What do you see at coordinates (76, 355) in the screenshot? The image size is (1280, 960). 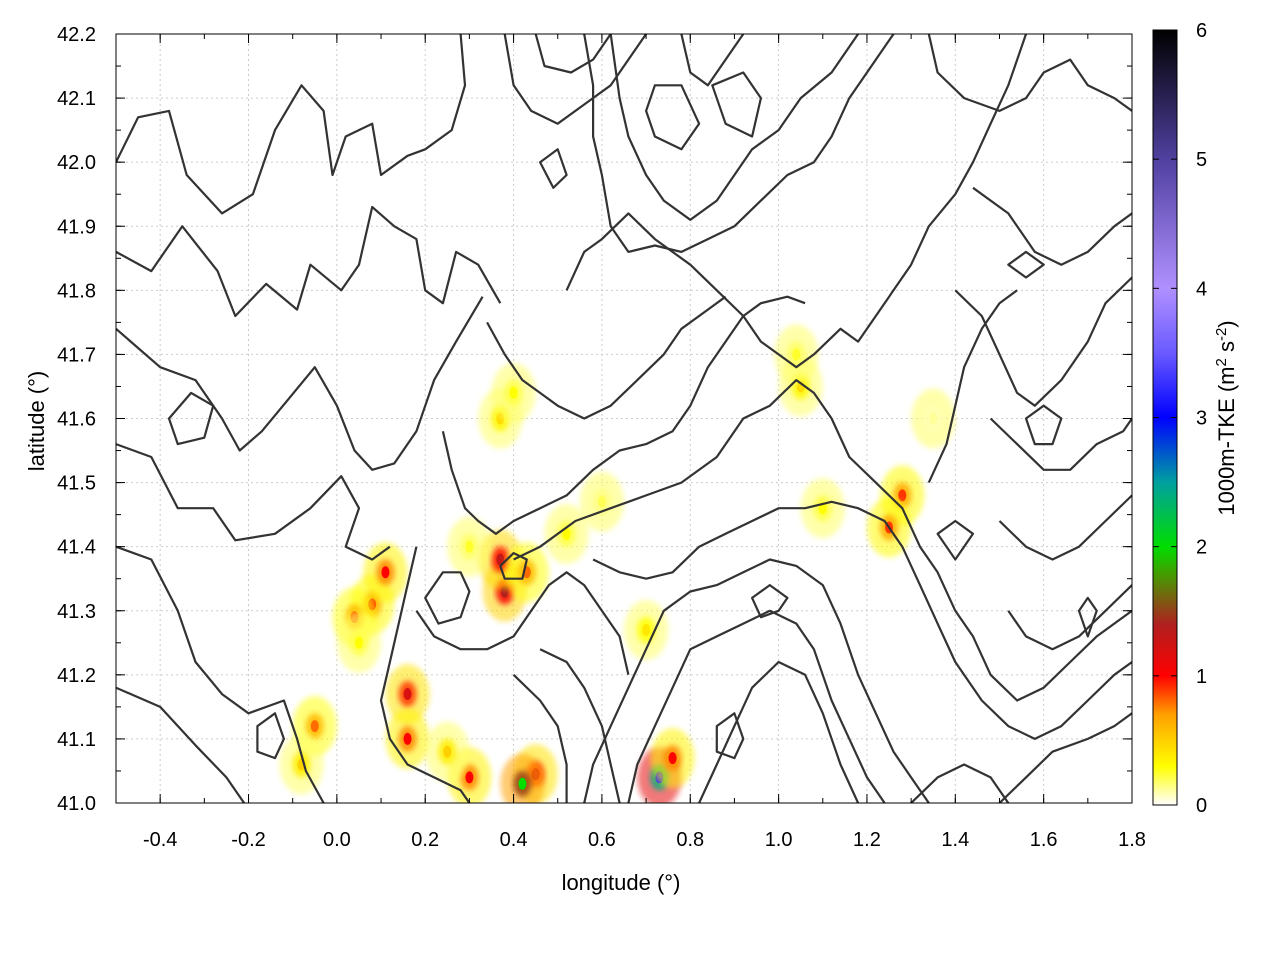 I see `y-tick-label: 41.7` at bounding box center [76, 355].